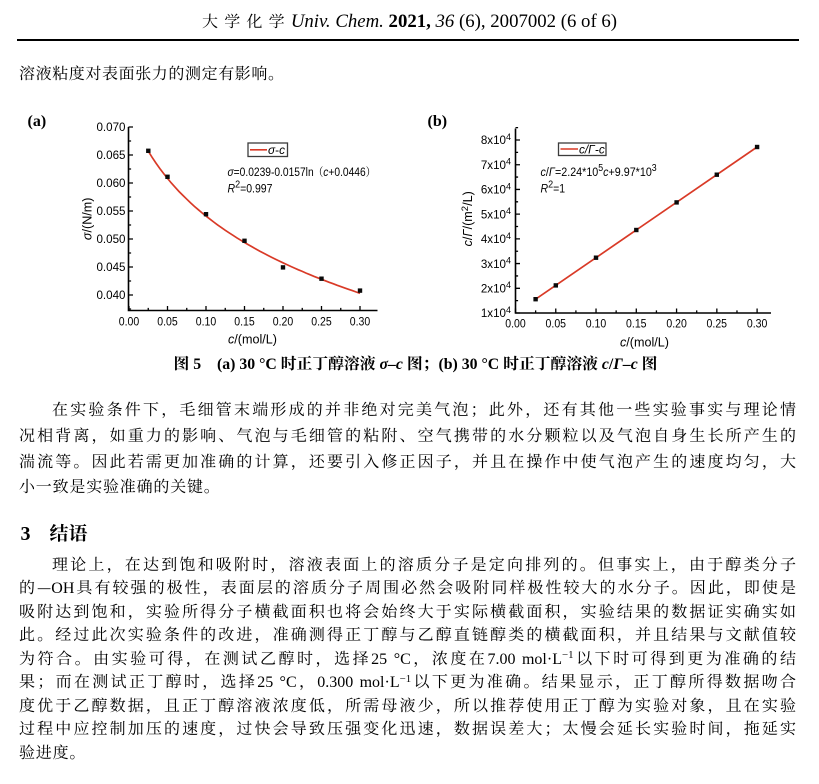 This screenshot has height=784, width=819. What do you see at coordinates (467, 218) in the screenshot?
I see `svg-text: c/Γ/(m2/L)` at bounding box center [467, 218].